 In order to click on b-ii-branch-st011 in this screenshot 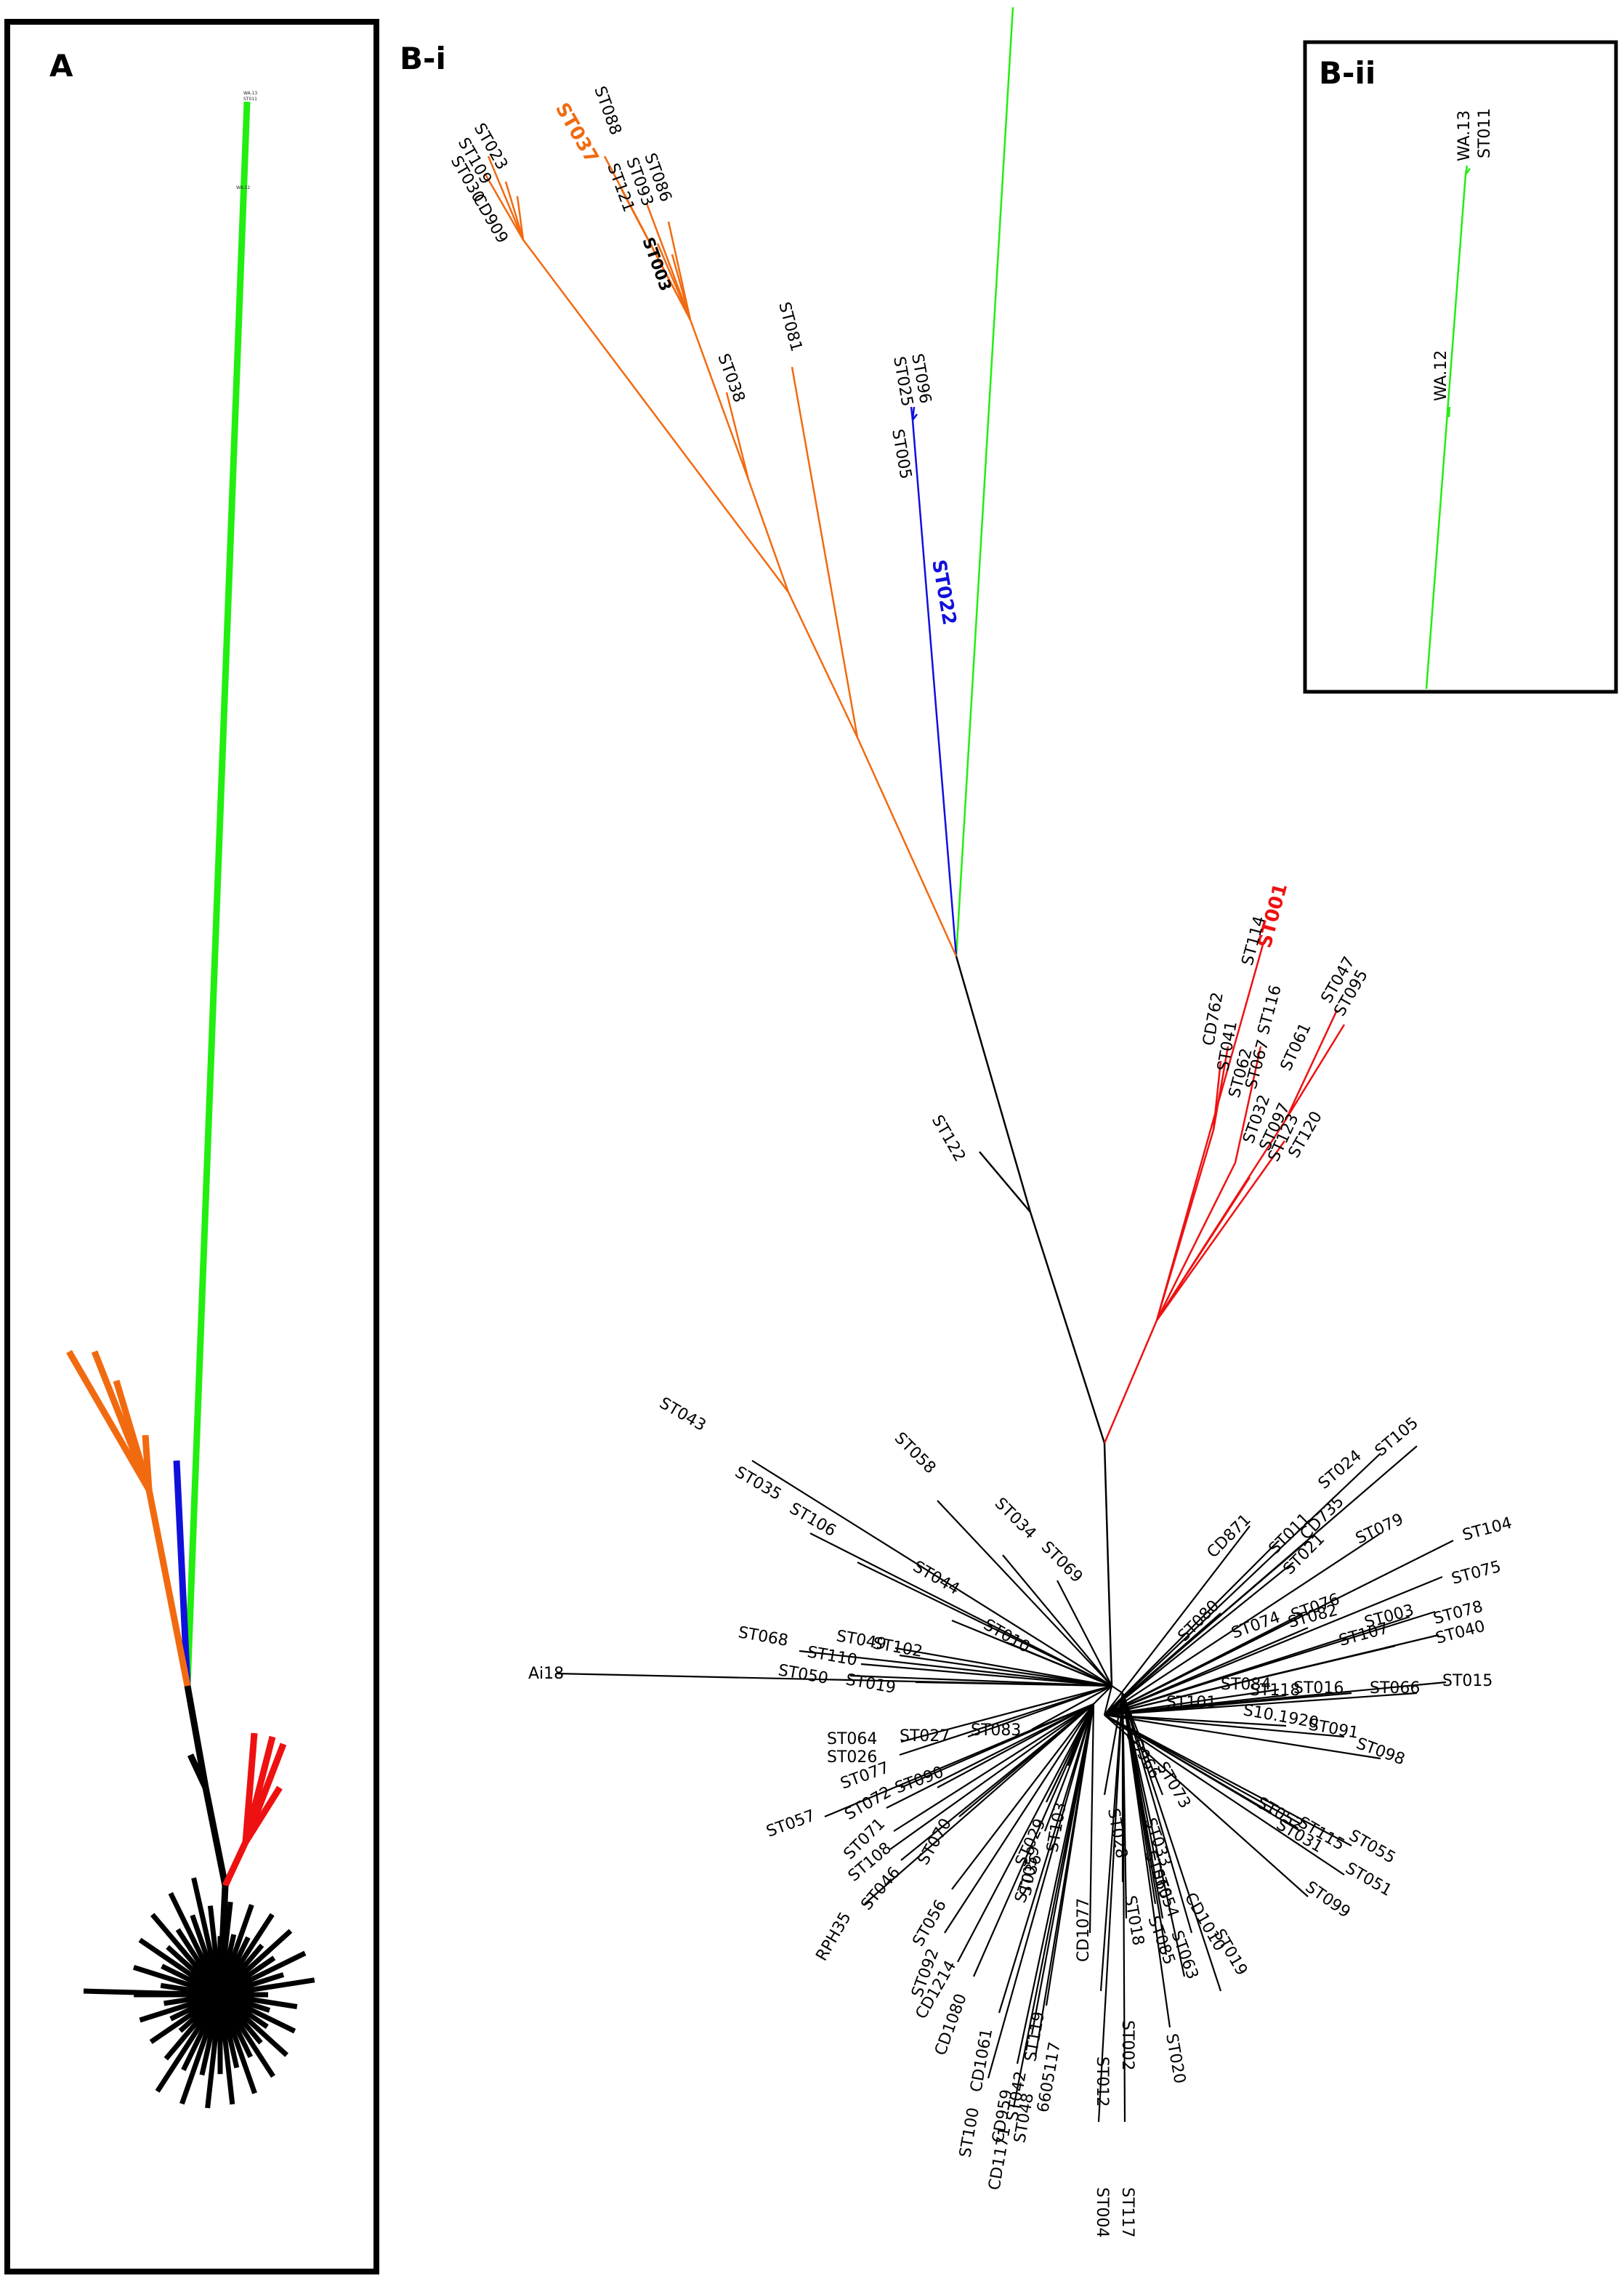, I will do `click(1468, 171)`.